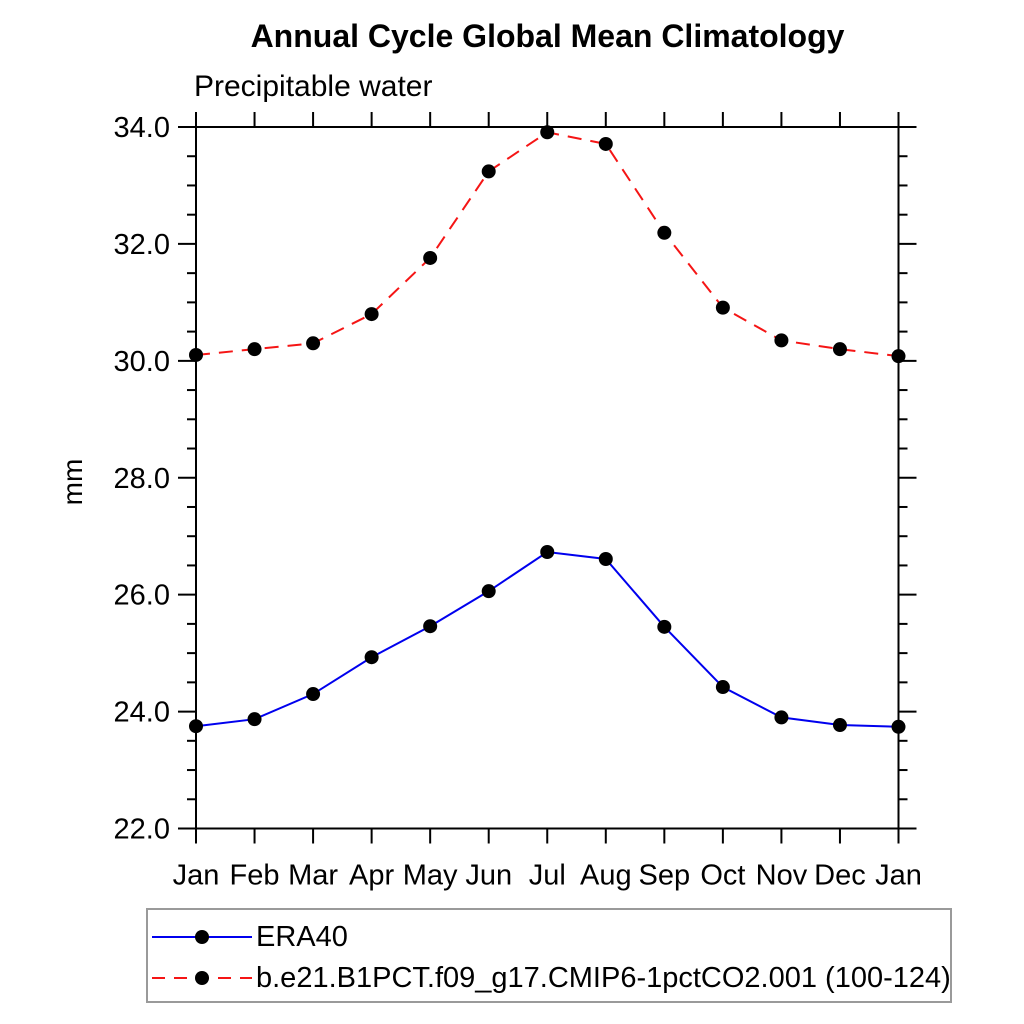 Image resolution: width=1024 pixels, height=1024 pixels. I want to click on legend-line-sample-solid, so click(202, 937).